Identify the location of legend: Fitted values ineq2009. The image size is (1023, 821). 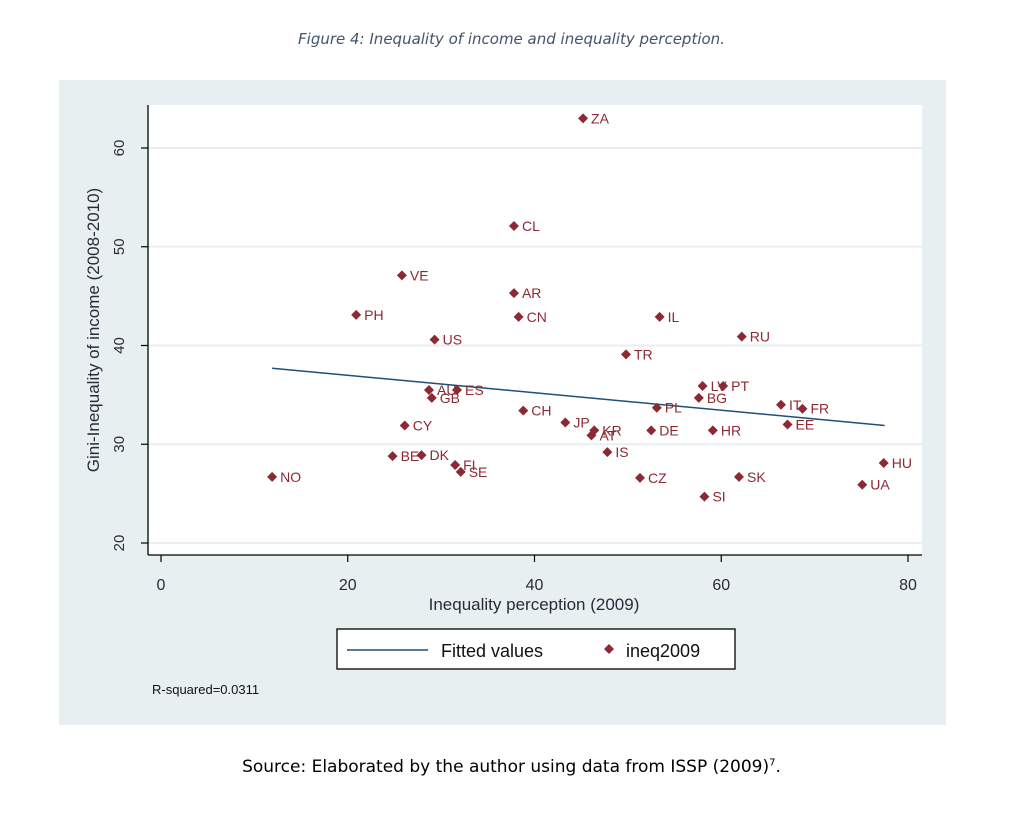
(536, 649).